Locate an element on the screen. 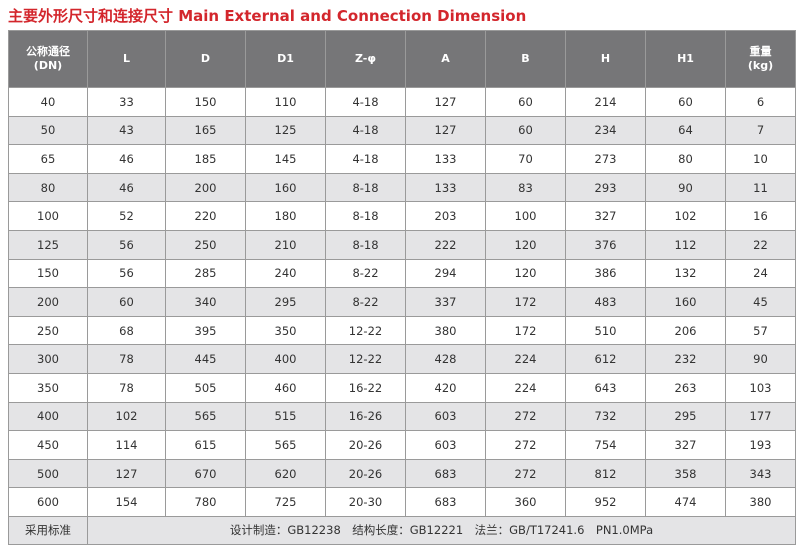 This screenshot has height=553, width=800. table-cell: 350 is located at coordinates (48, 387).